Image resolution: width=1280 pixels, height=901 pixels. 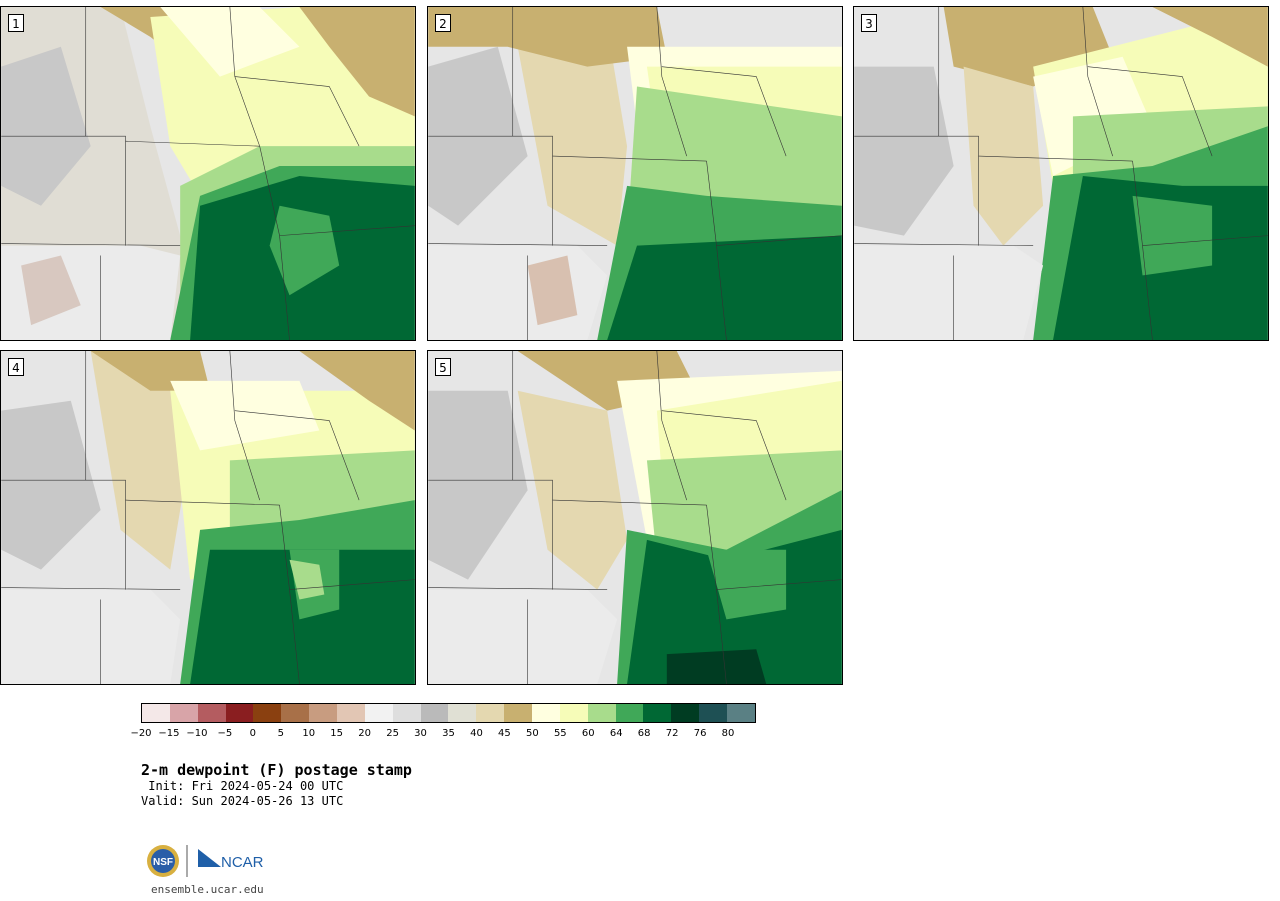 I want to click on colorbar-tick-20: 76, so click(x=700, y=733).